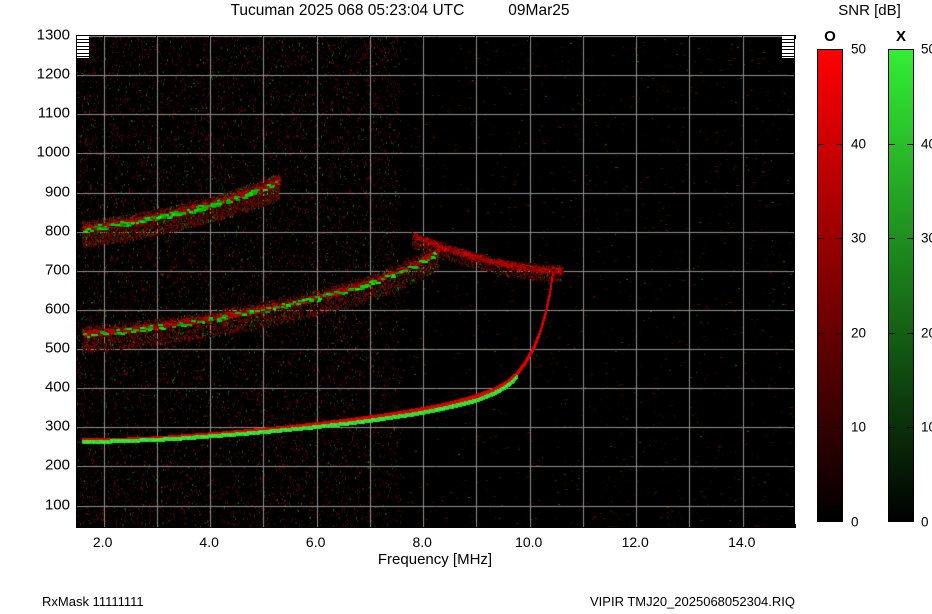 The height and width of the screenshot is (614, 932). What do you see at coordinates (742, 542) in the screenshot?
I see `x-tick-label: 14.0` at bounding box center [742, 542].